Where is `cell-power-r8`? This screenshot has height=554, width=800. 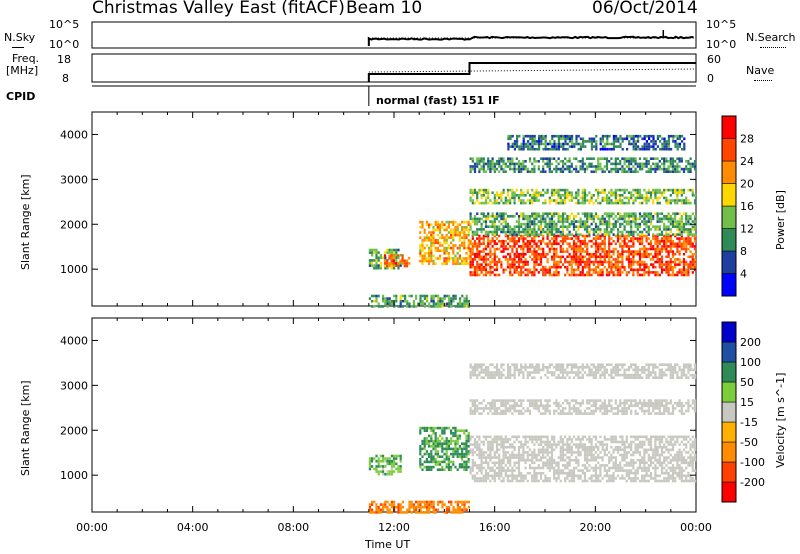
cell-power-r8 is located at coordinates (457, 304).